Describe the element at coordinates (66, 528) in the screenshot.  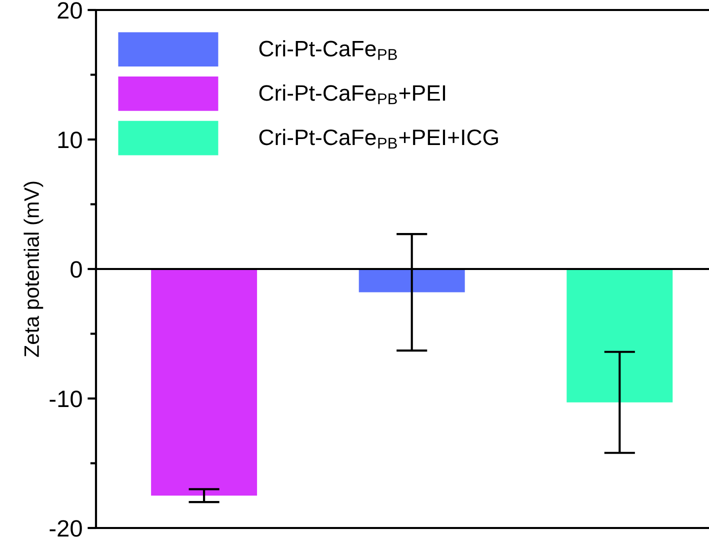
I see `y-tick-label: -20` at that location.